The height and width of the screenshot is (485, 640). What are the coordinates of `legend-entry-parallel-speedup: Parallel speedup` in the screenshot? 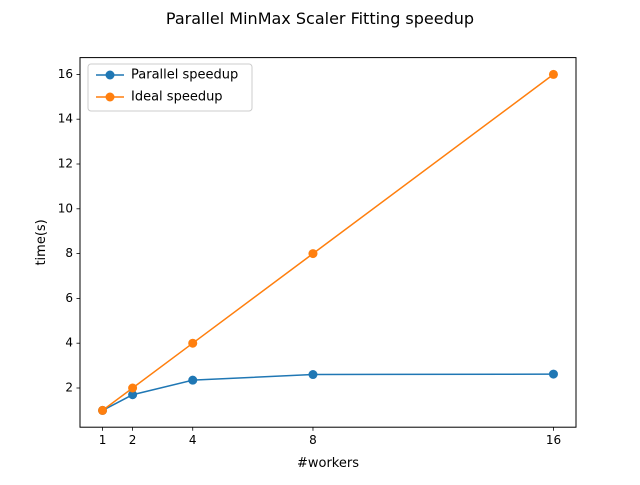 It's located at (167, 75).